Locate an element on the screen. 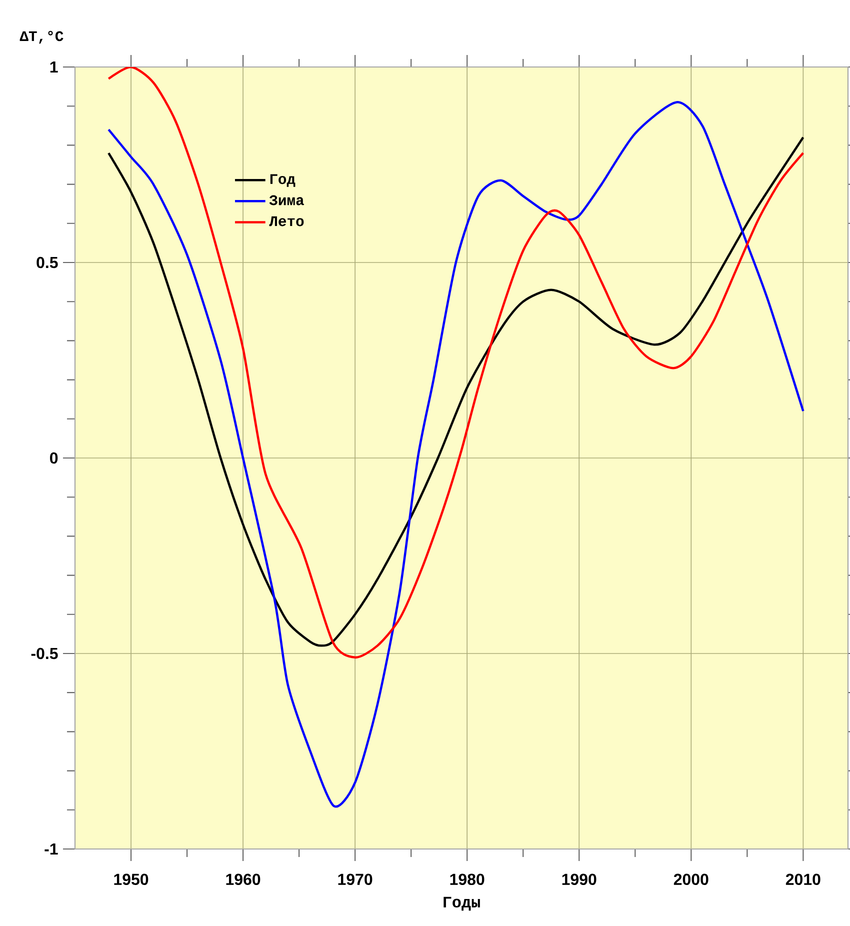 This screenshot has height=926, width=850. y-tick-label: -1 is located at coordinates (51, 849).